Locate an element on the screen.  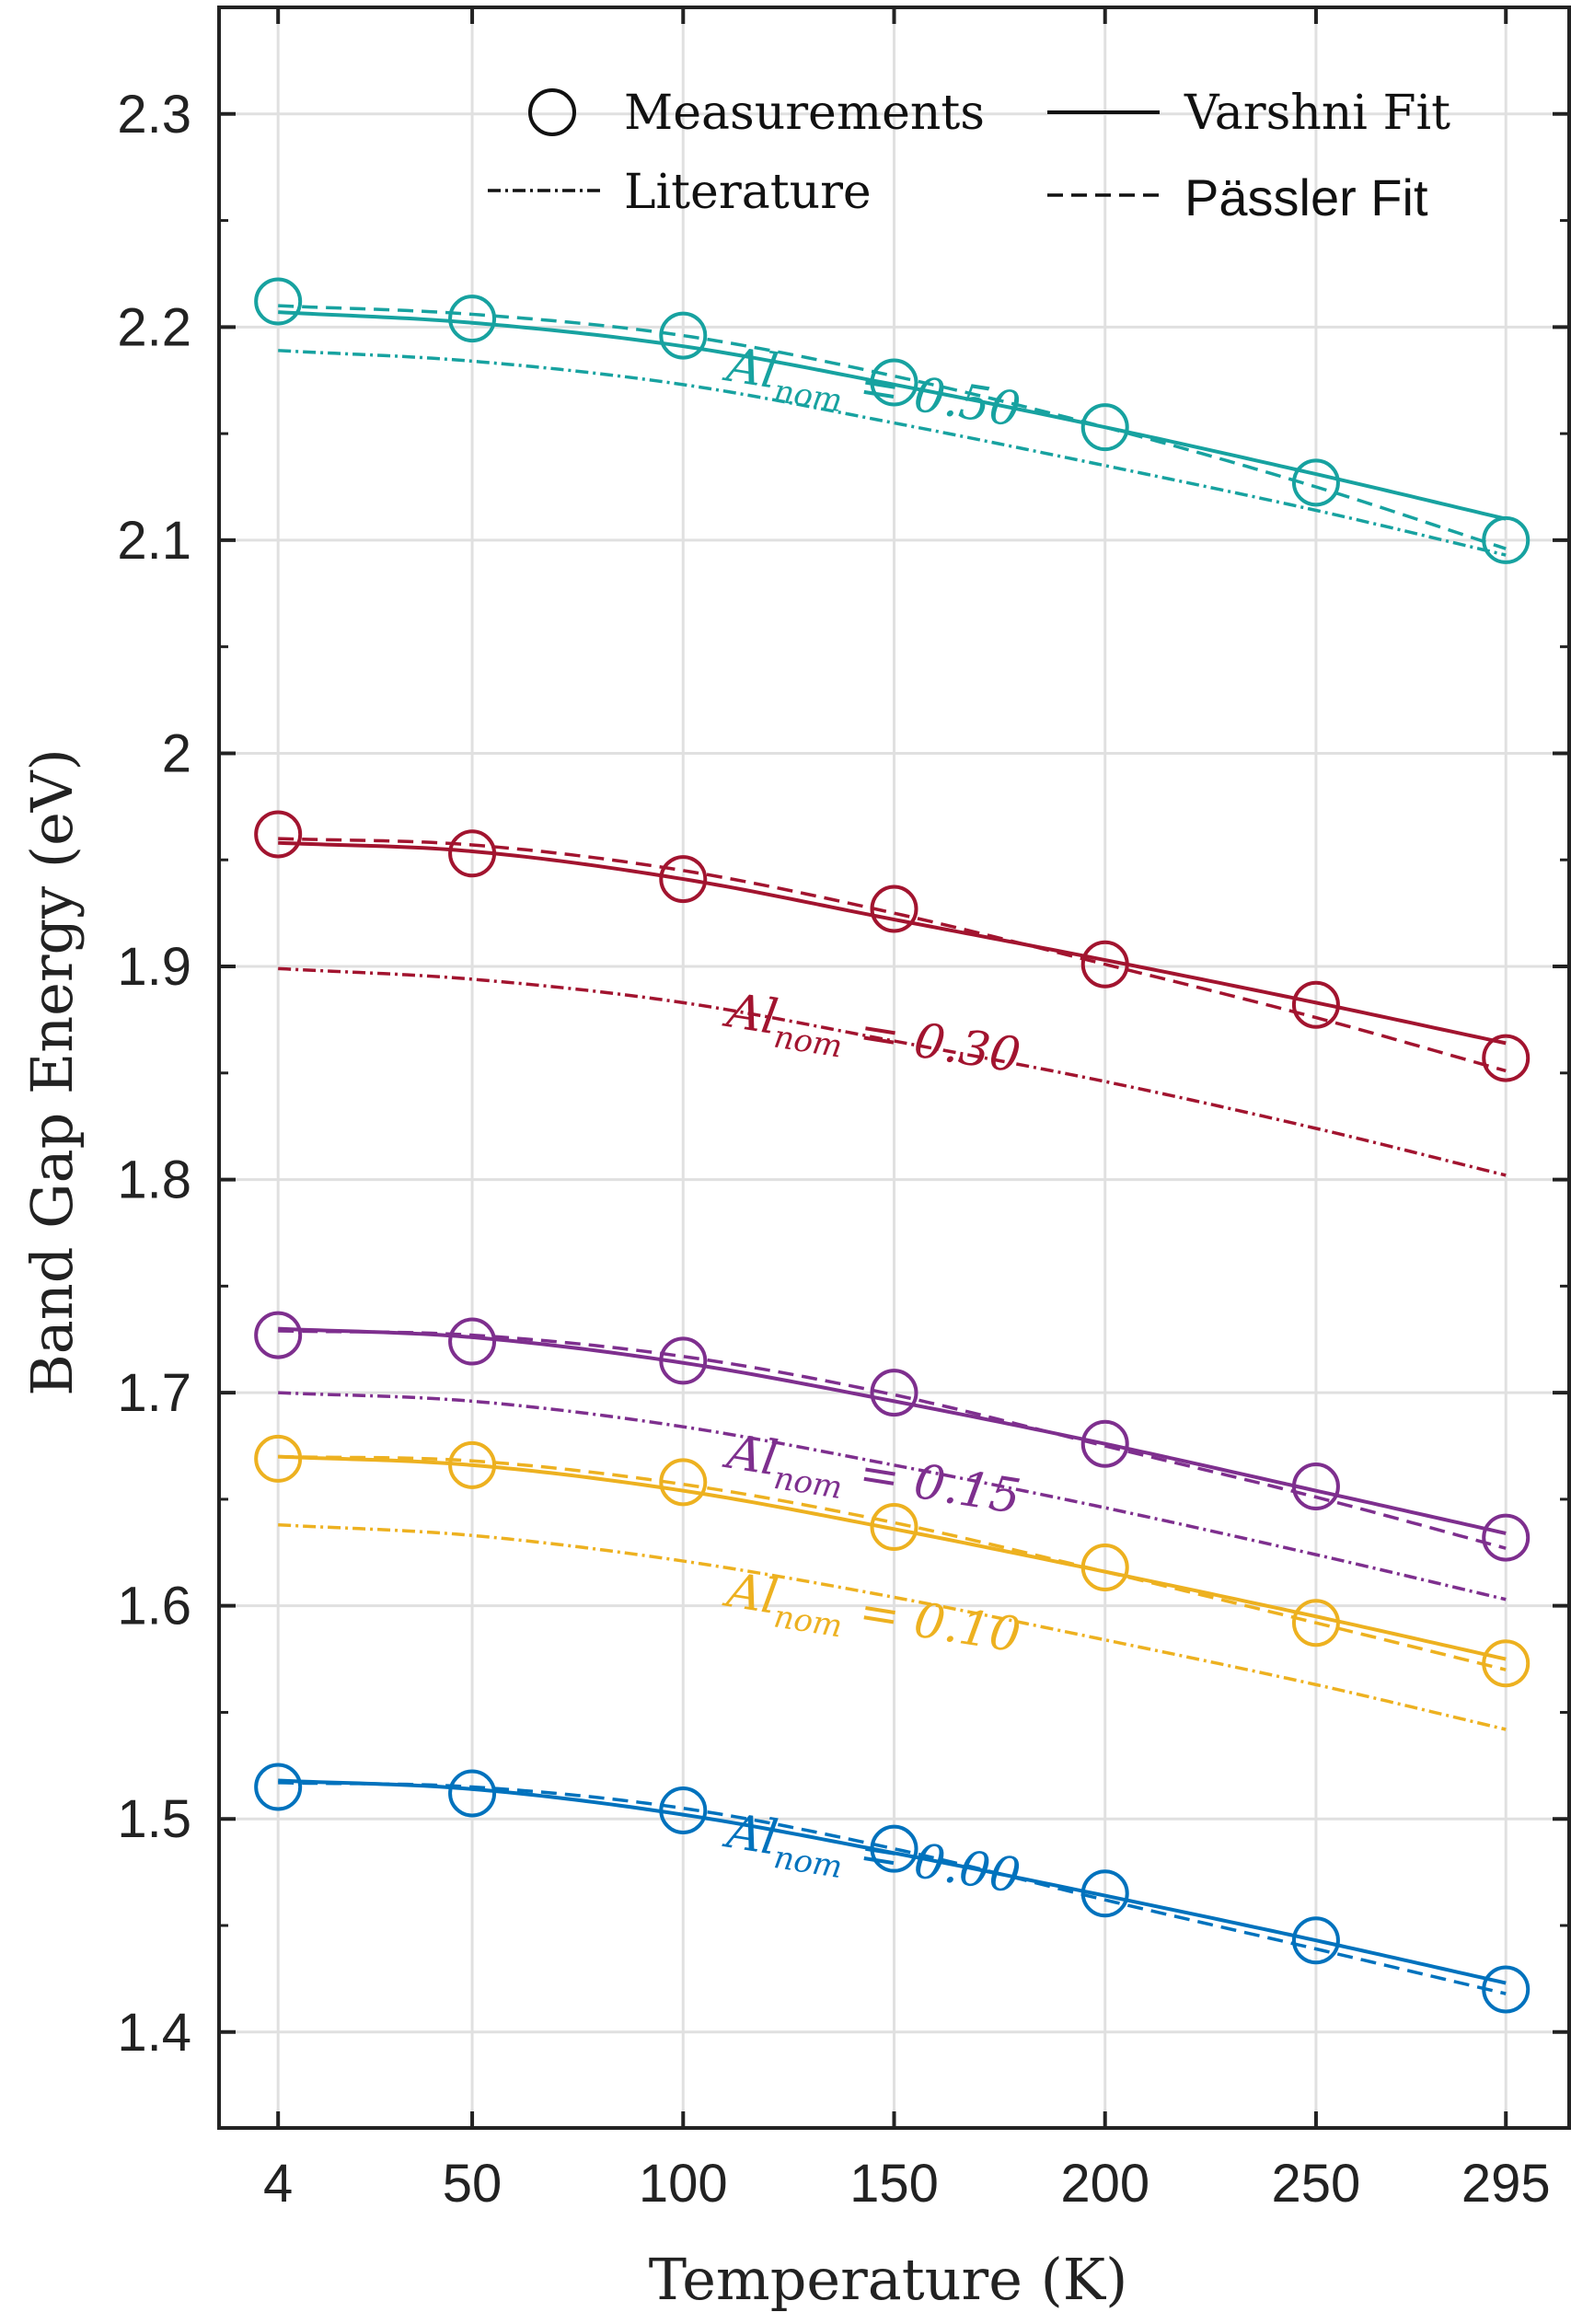
passler-fit-line-al-0.00 is located at coordinates (893, 1888).